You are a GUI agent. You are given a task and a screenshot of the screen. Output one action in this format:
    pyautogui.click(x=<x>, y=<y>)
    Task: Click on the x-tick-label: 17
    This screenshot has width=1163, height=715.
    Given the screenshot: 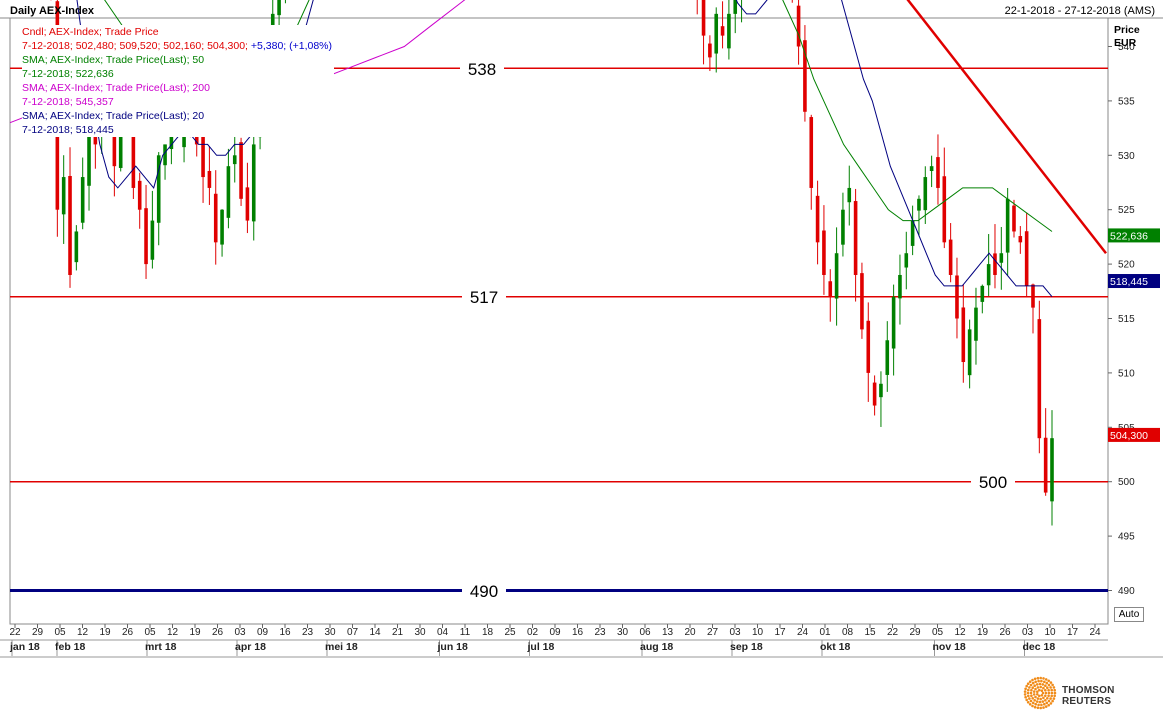 What is the action you would take?
    pyautogui.click(x=780, y=632)
    